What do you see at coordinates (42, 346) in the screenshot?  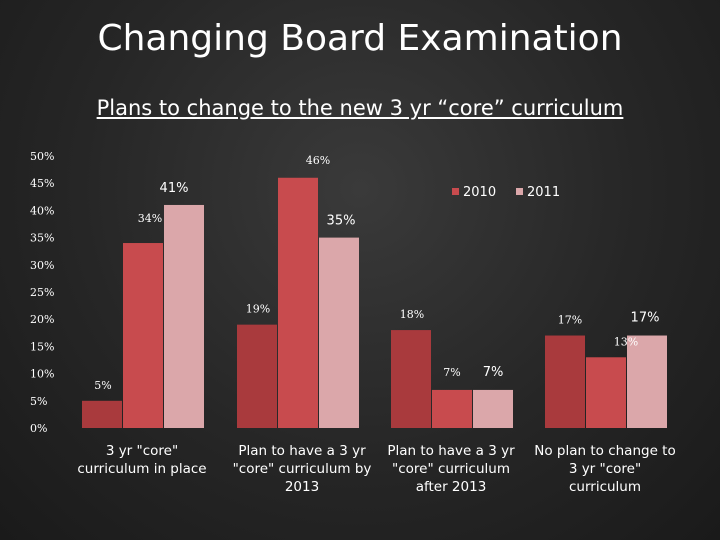 I see `y-tick-label: 15%` at bounding box center [42, 346].